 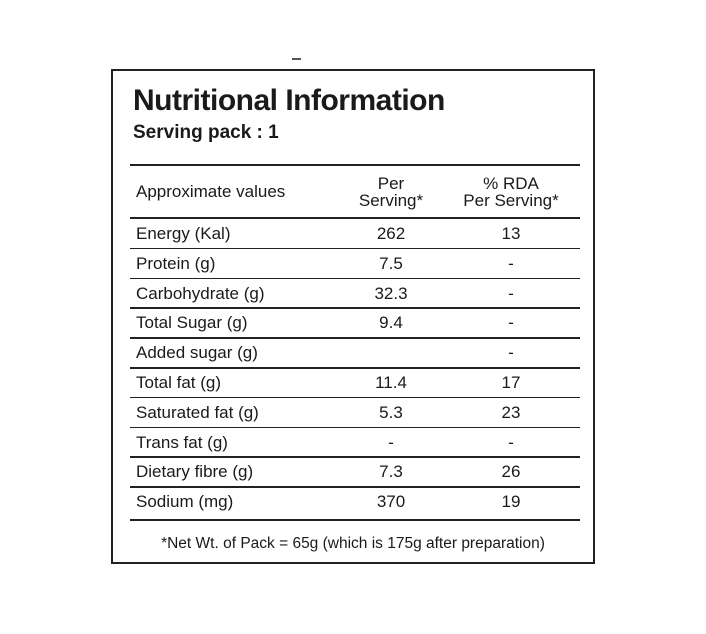 What do you see at coordinates (182, 442) in the screenshot?
I see `nutrient-name: Trans fat (g)` at bounding box center [182, 442].